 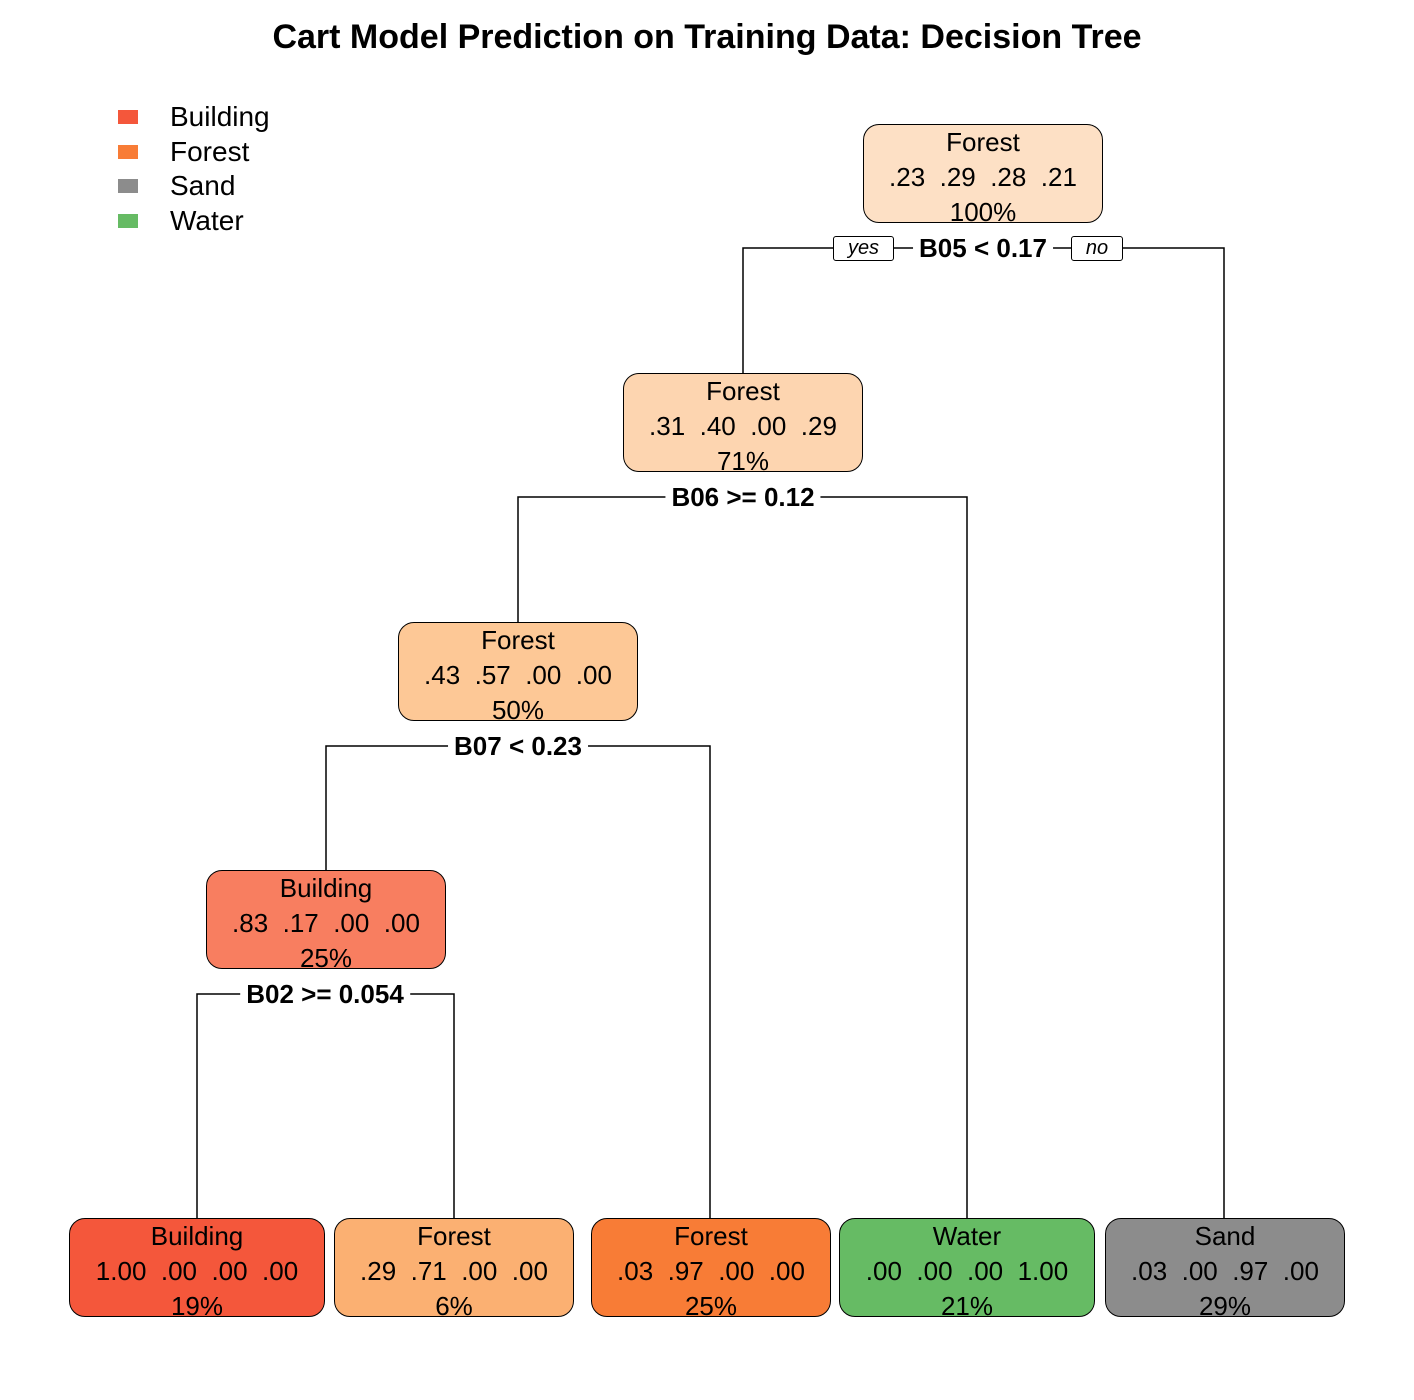 I want to click on leaf-forest-2: Forest .03 .97 .00 .00 25%, so click(x=711, y=1269).